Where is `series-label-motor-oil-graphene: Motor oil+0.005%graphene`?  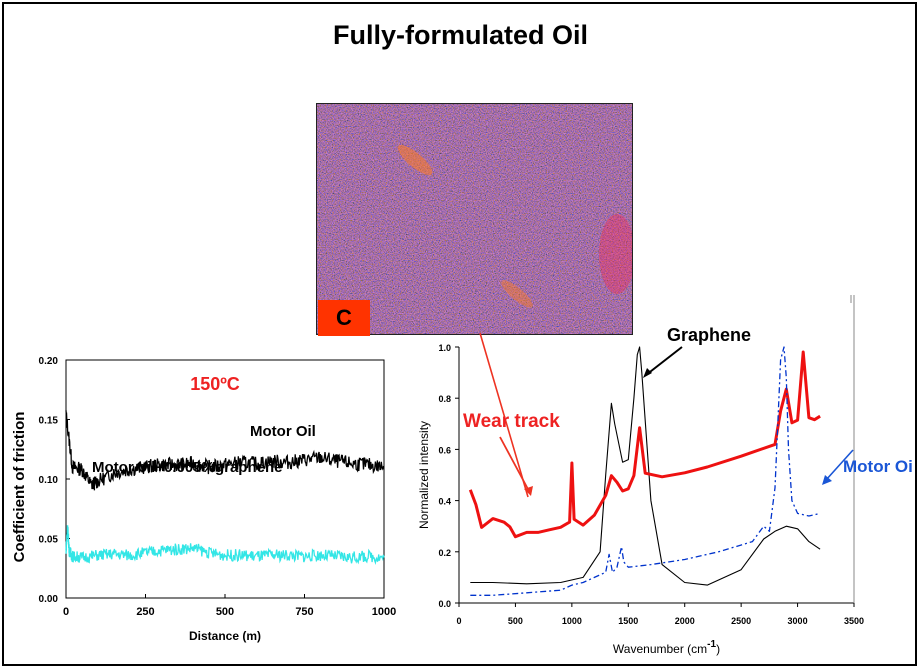
series-label-motor-oil-graphene: Motor oil+0.005%graphene is located at coordinates (187, 467).